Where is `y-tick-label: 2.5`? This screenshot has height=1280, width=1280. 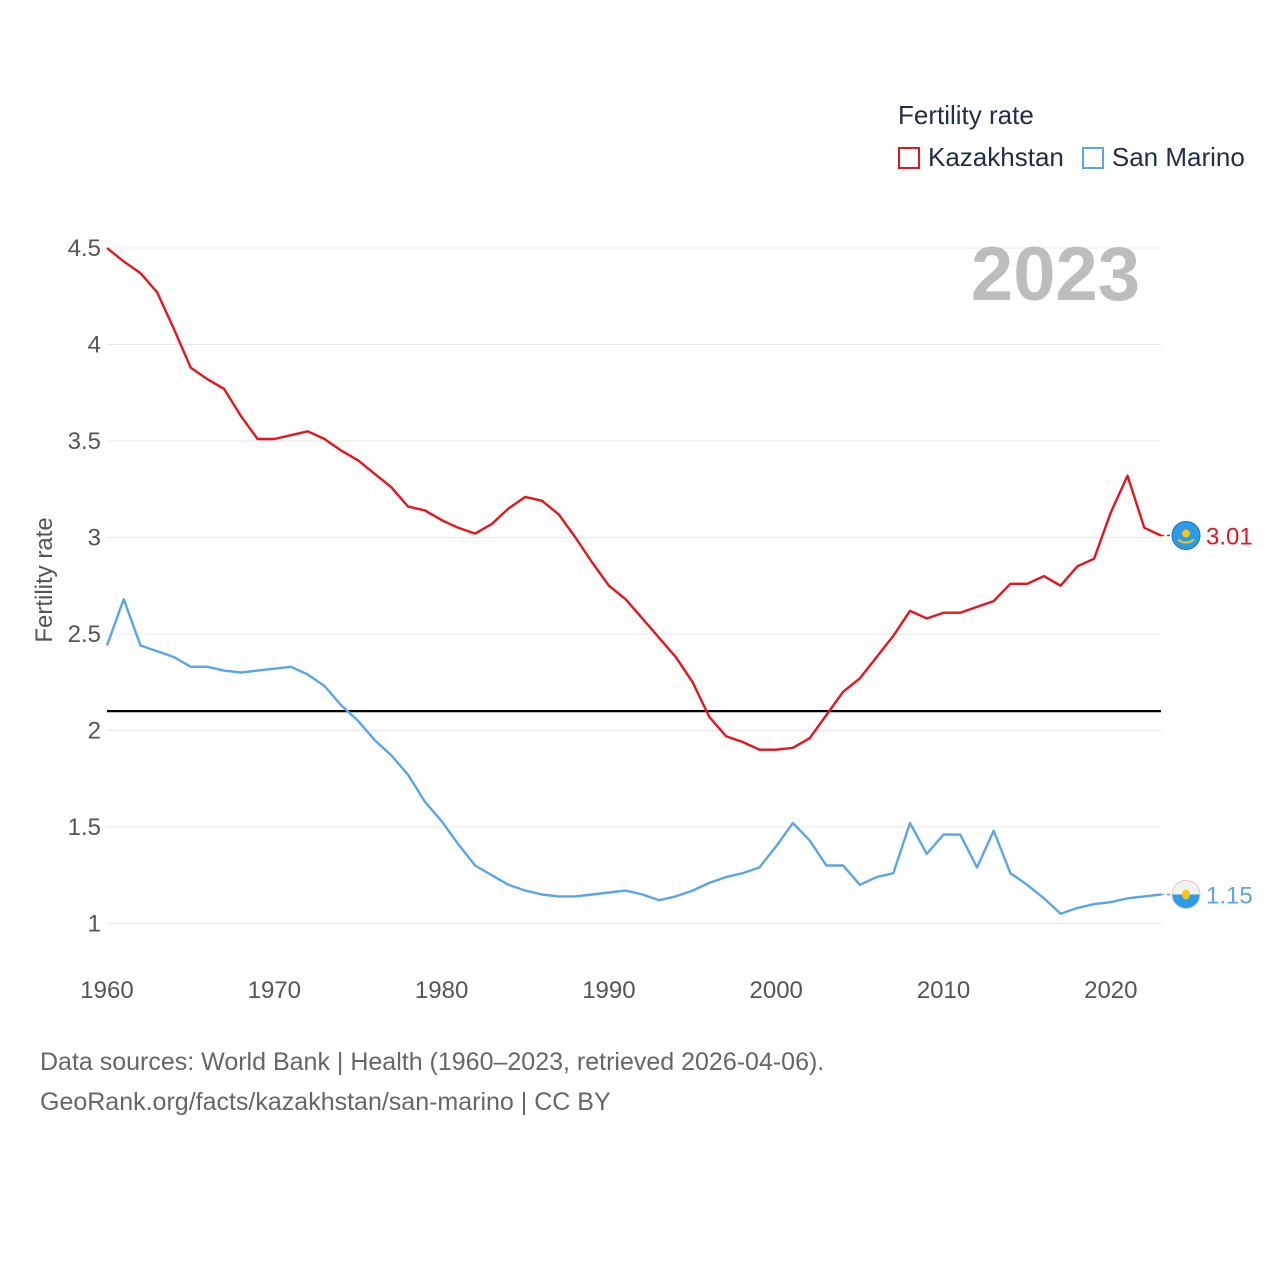 y-tick-label: 2.5 is located at coordinates (84, 634).